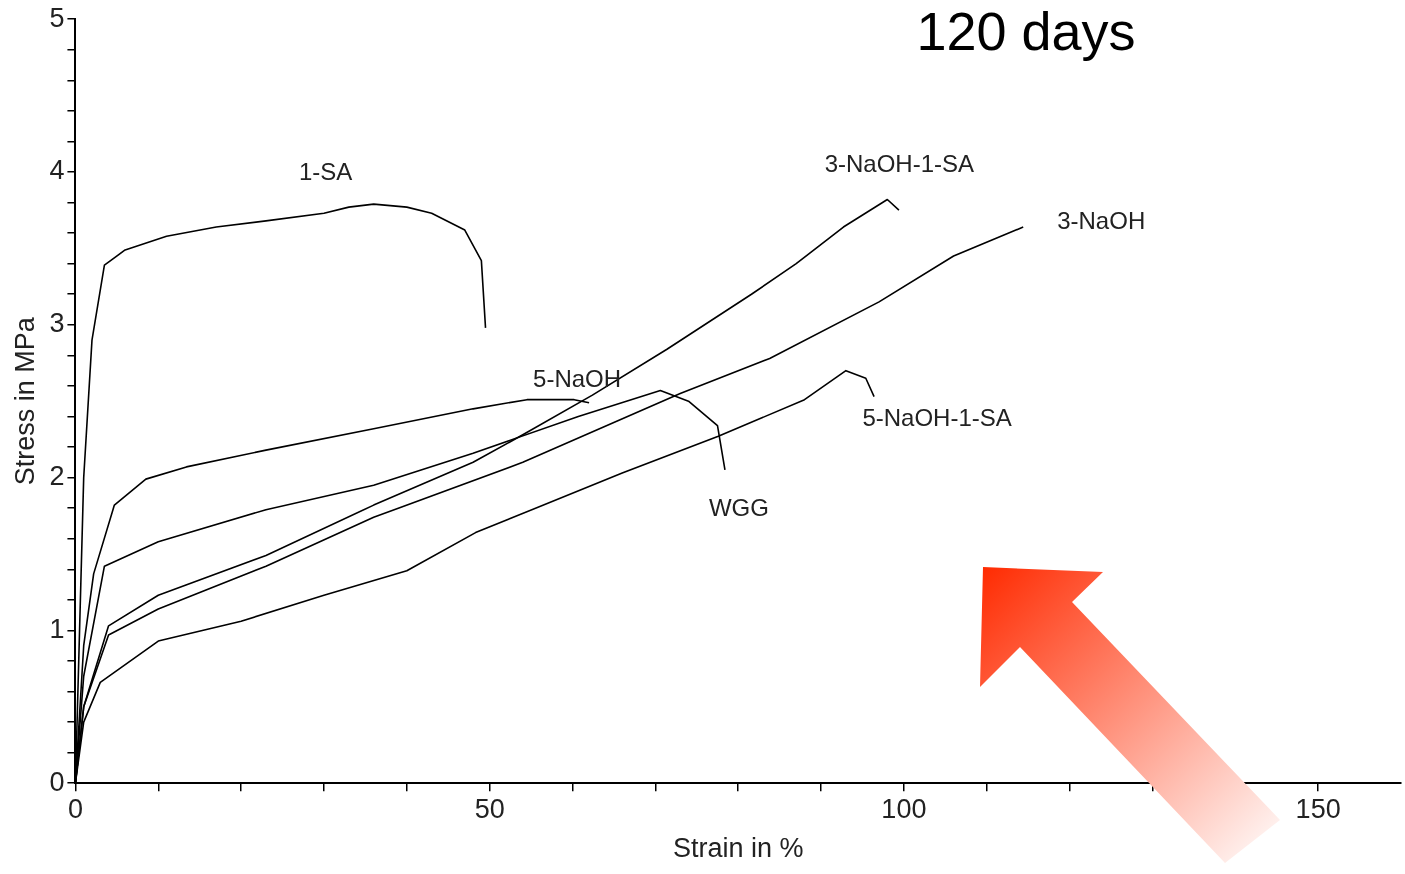  What do you see at coordinates (57, 628) in the screenshot?
I see `y-tick-label: 1` at bounding box center [57, 628].